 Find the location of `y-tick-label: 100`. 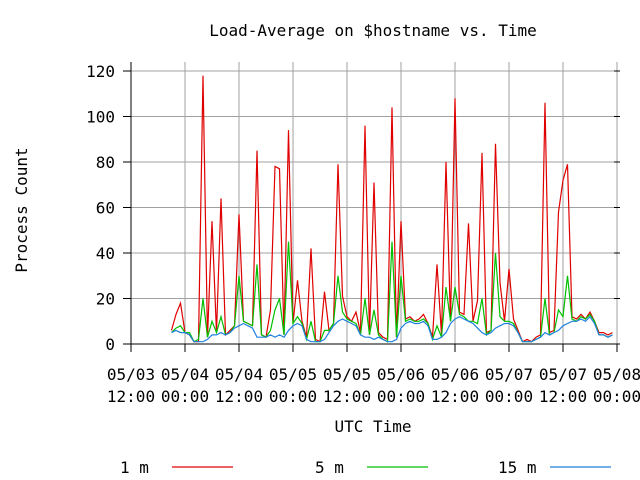

y-tick-label: 100 is located at coordinates (100, 117).